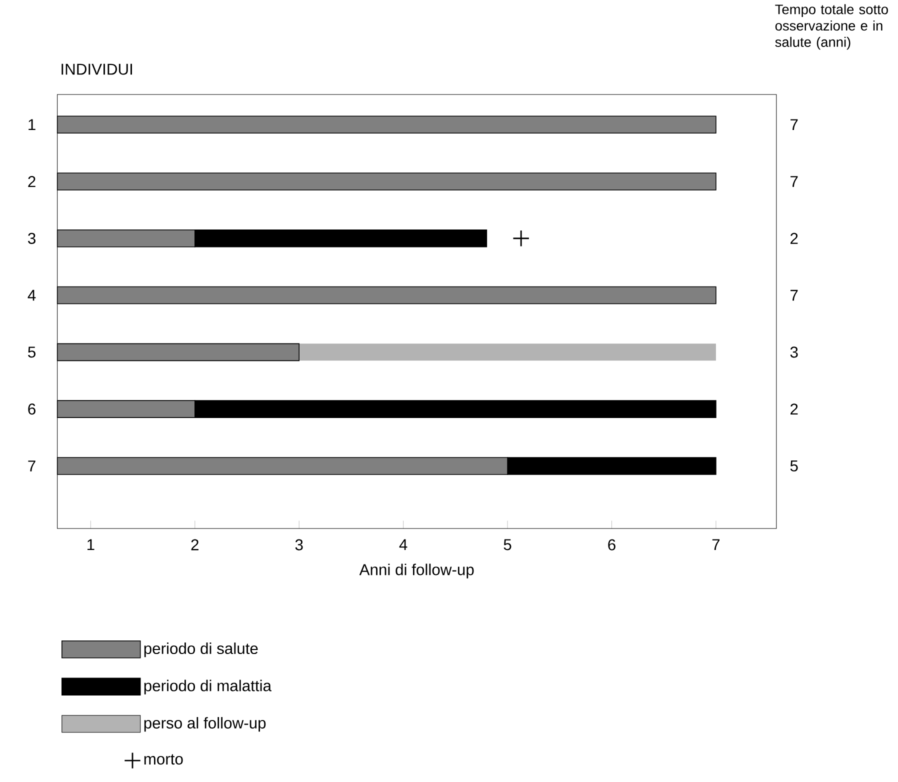  I want to click on legend-label: periodo di salute, so click(201, 650).